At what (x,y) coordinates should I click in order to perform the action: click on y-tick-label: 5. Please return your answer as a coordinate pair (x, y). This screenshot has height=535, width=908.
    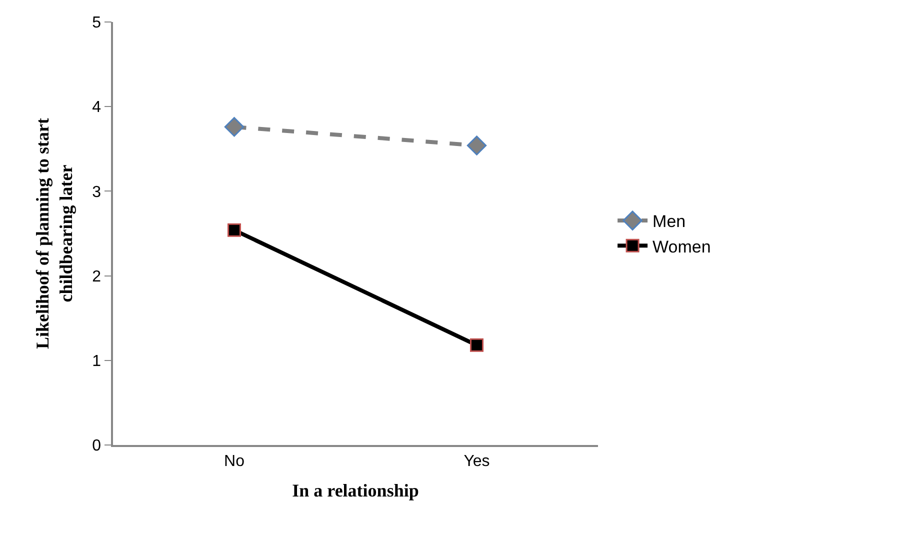
    Looking at the image, I should click on (97, 23).